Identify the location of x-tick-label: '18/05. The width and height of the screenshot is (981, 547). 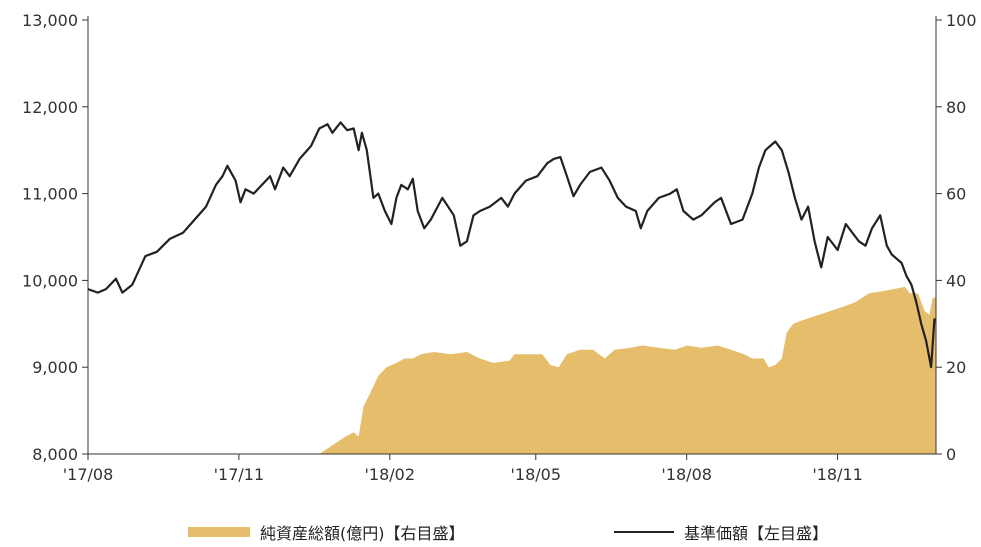
(536, 474).